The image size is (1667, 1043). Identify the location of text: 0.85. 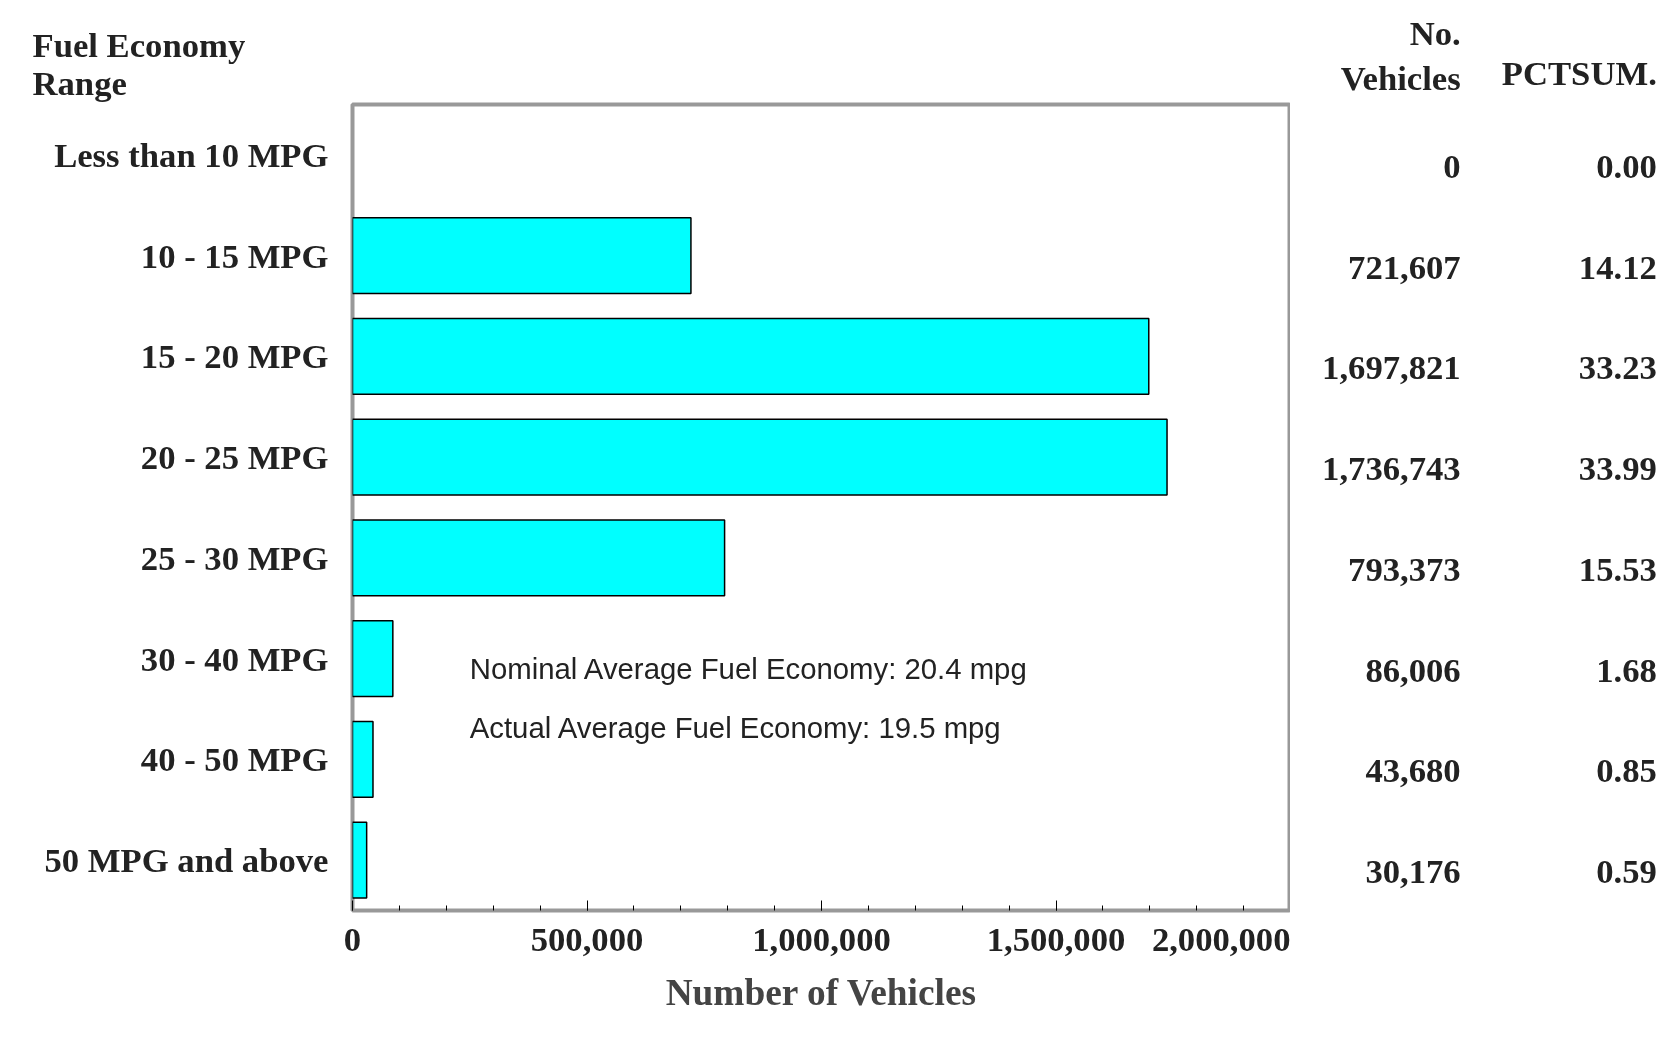
(1626, 770).